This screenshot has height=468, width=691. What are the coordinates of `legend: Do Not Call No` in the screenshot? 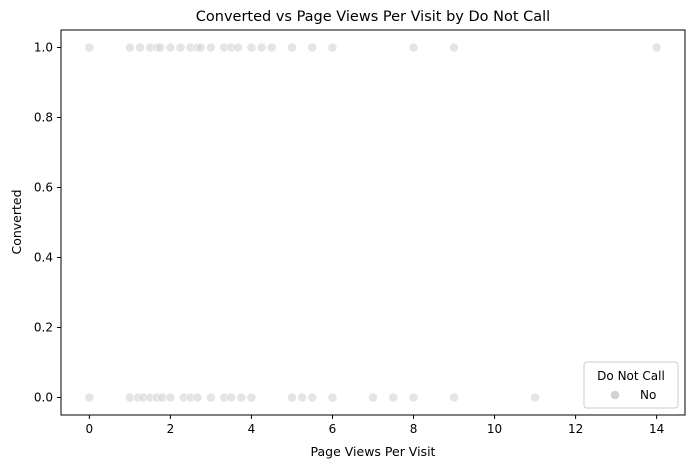 It's located at (631, 385).